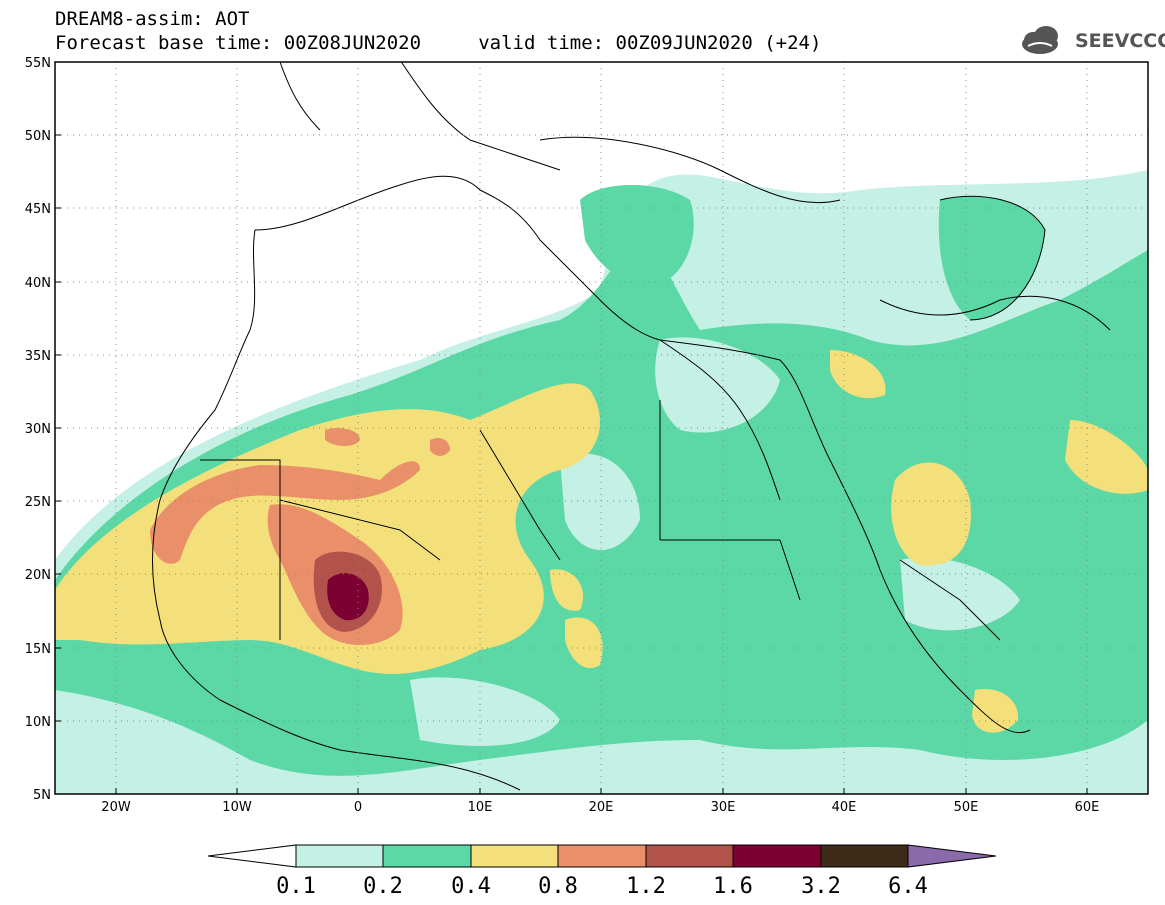 Image resolution: width=1165 pixels, height=905 pixels. Describe the element at coordinates (480, 807) in the screenshot. I see `lon-label: 10E` at that location.